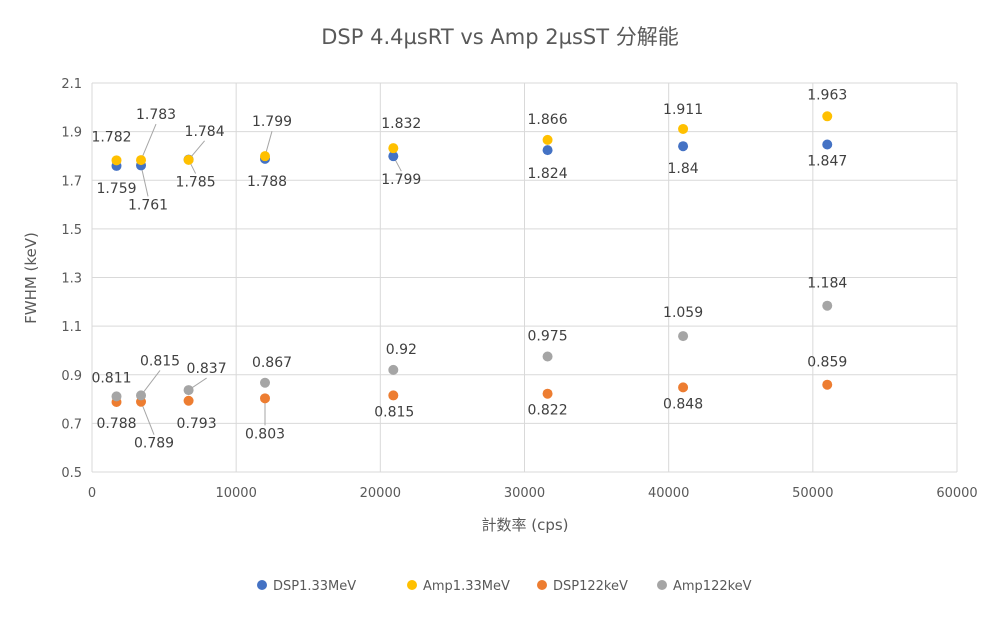 Image resolution: width=1000 pixels, height=637 pixels. Describe the element at coordinates (265, 434) in the screenshot. I see `data-label: 0.803` at that location.